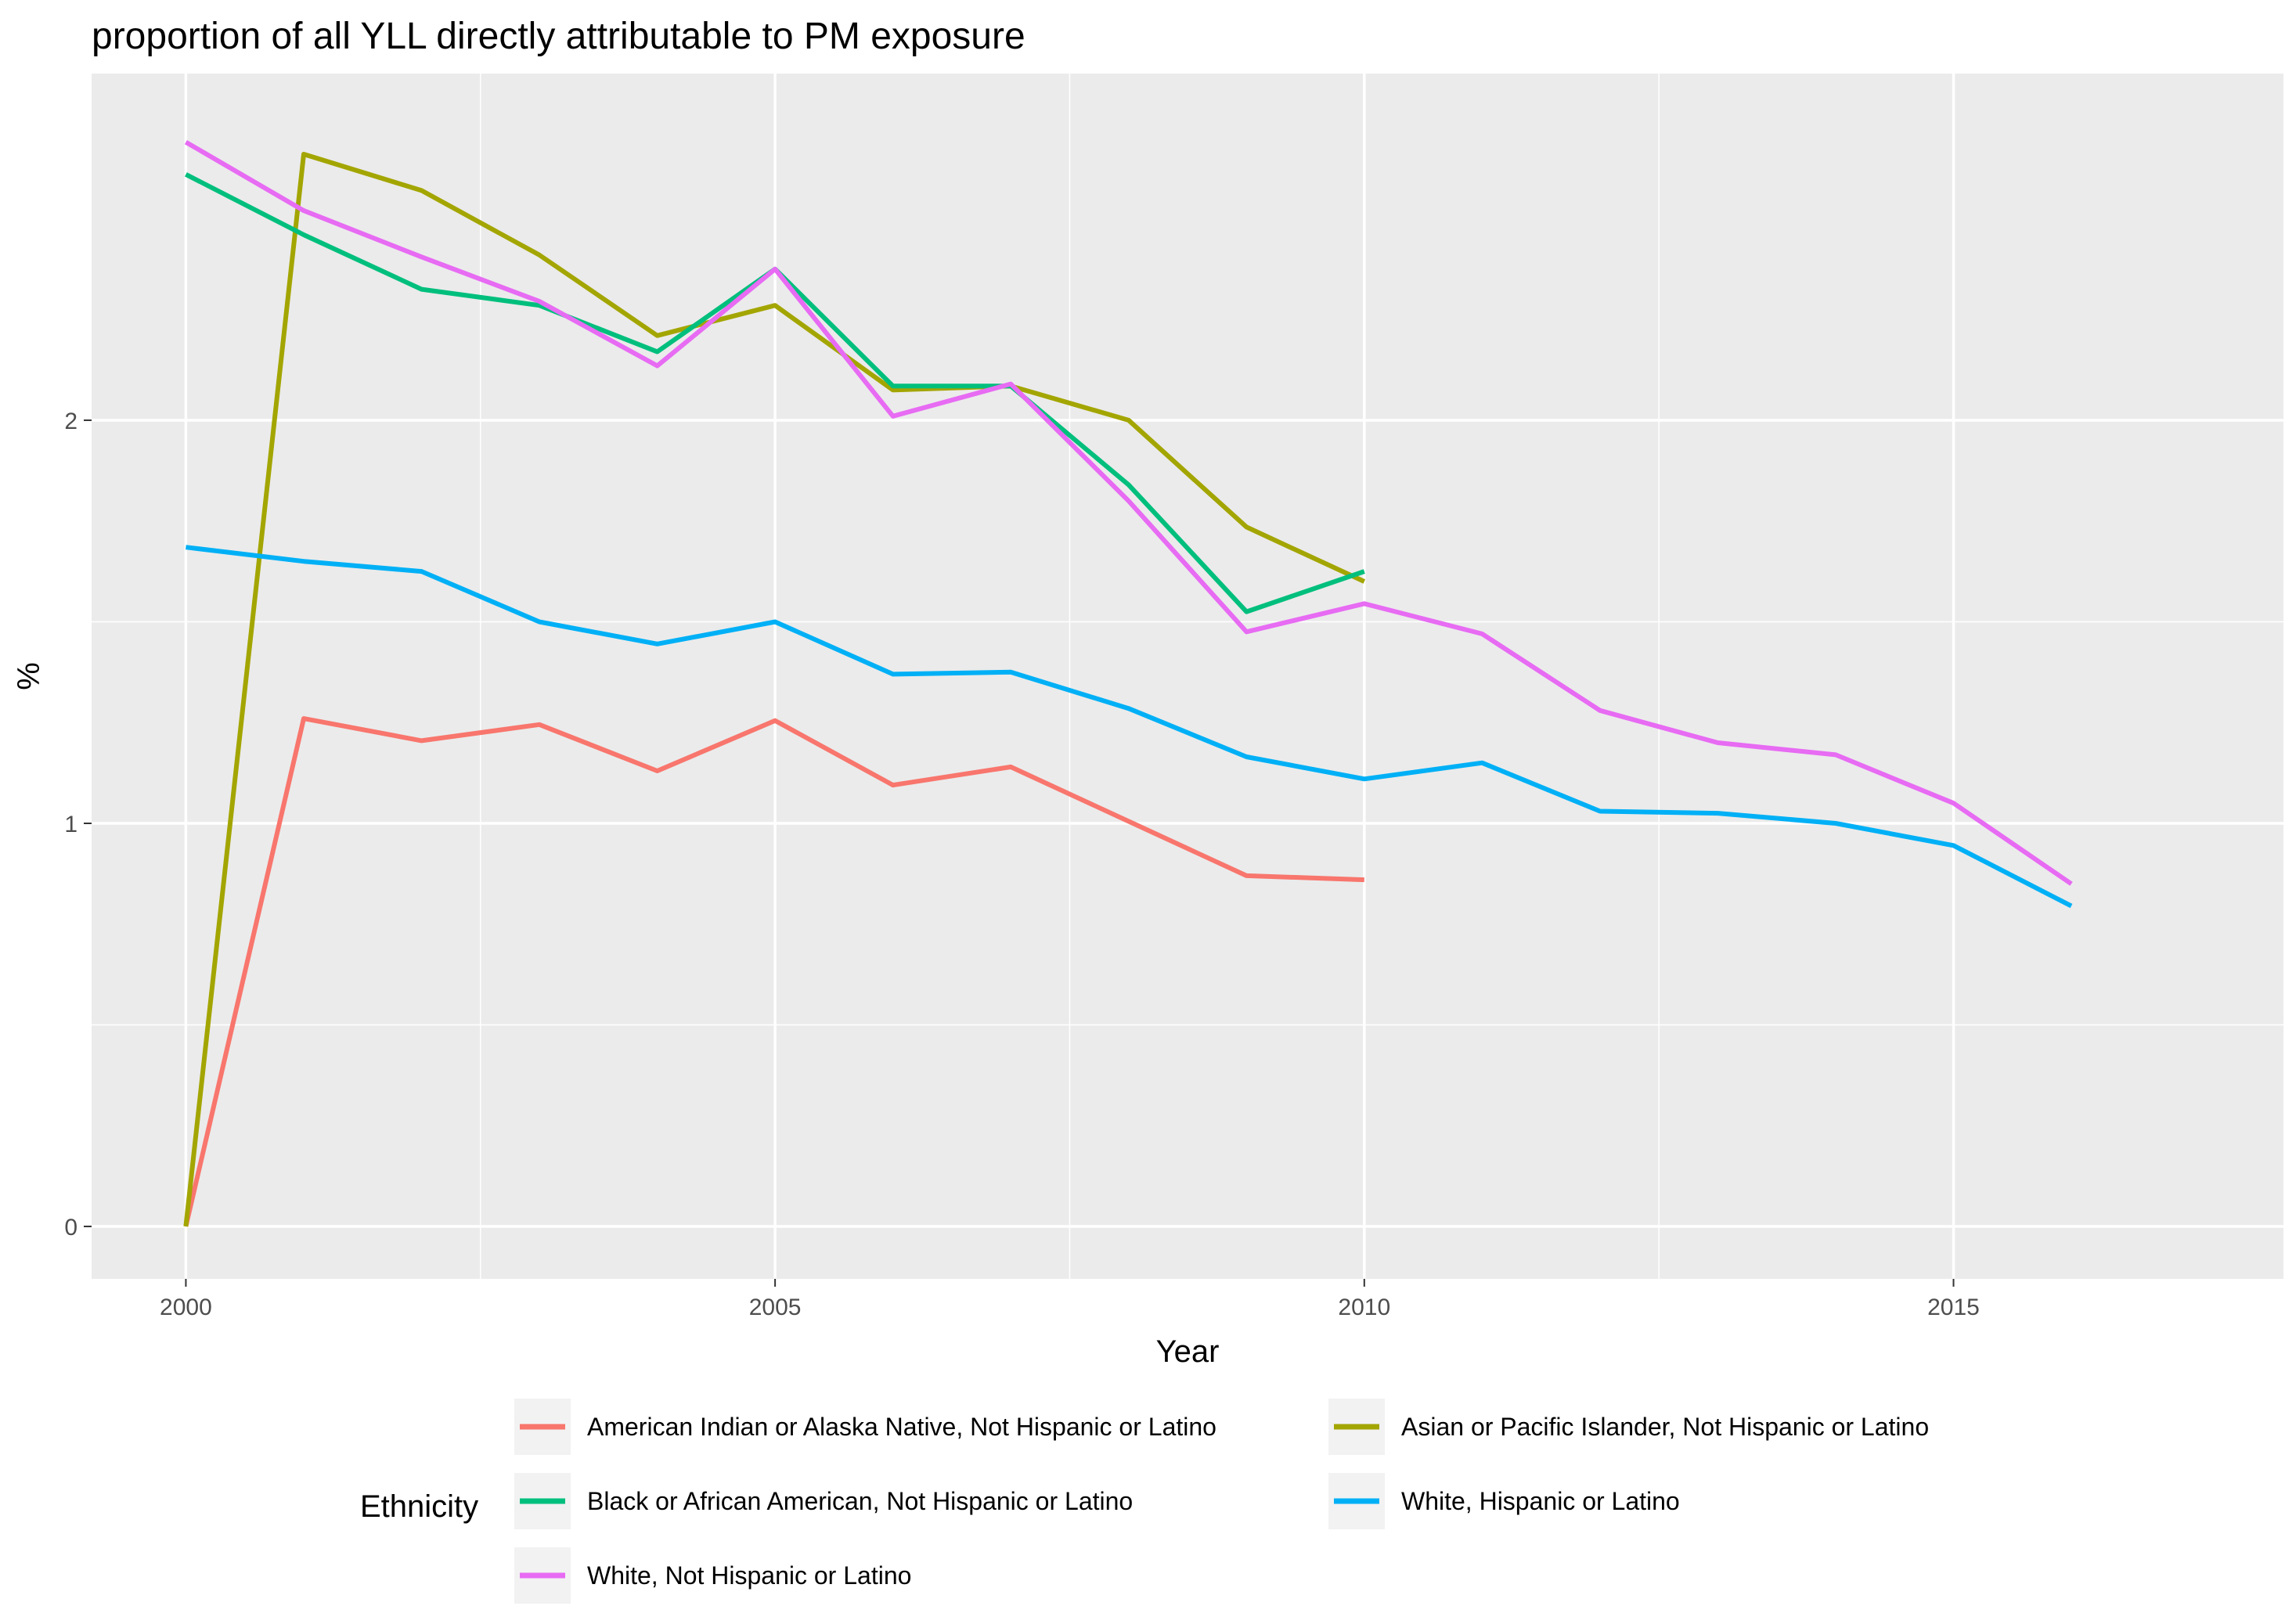 Image resolution: width=2296 pixels, height=1624 pixels. What do you see at coordinates (1540, 1501) in the screenshot?
I see `legend-label: White, Hispanic or Latino` at bounding box center [1540, 1501].